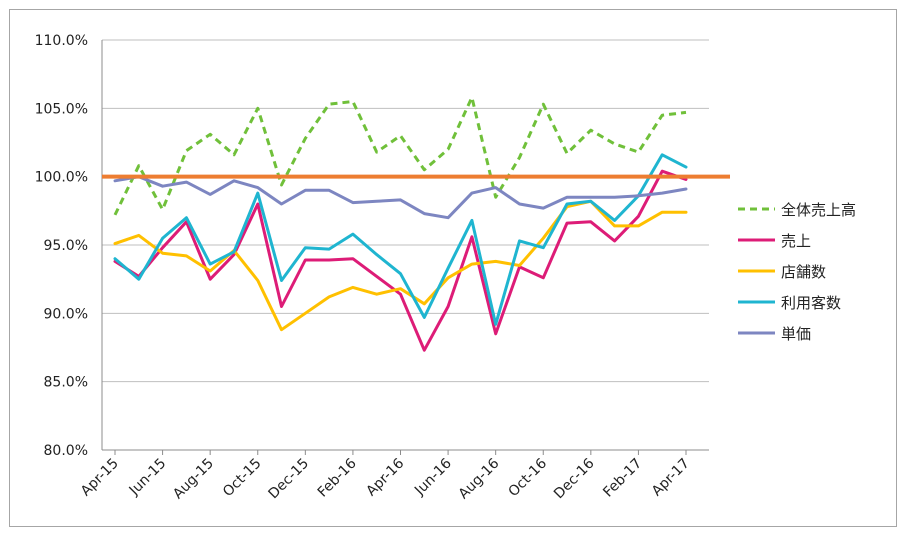 Image resolution: width=913 pixels, height=537 pixels. What do you see at coordinates (242, 478) in the screenshot?
I see `x-tick-label: Oct-15` at bounding box center [242, 478].